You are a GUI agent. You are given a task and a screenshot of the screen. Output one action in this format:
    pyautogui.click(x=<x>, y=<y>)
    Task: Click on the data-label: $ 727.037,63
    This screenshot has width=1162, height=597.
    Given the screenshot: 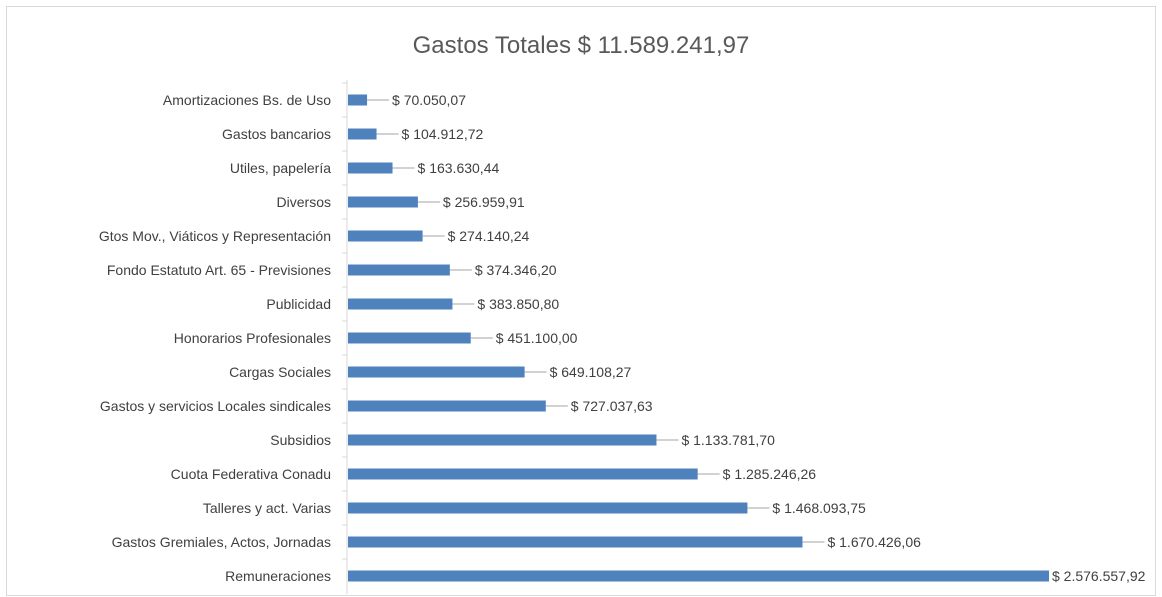 What is the action you would take?
    pyautogui.click(x=612, y=406)
    